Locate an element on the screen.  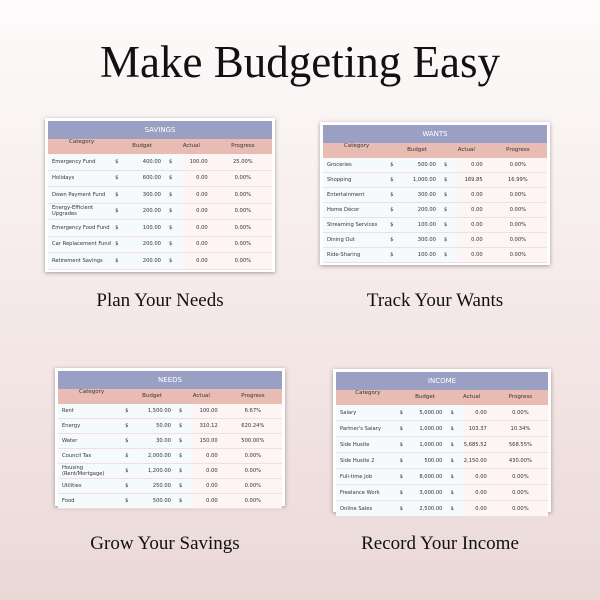
cell-progress: 568.55% is located at coordinates (520, 444).